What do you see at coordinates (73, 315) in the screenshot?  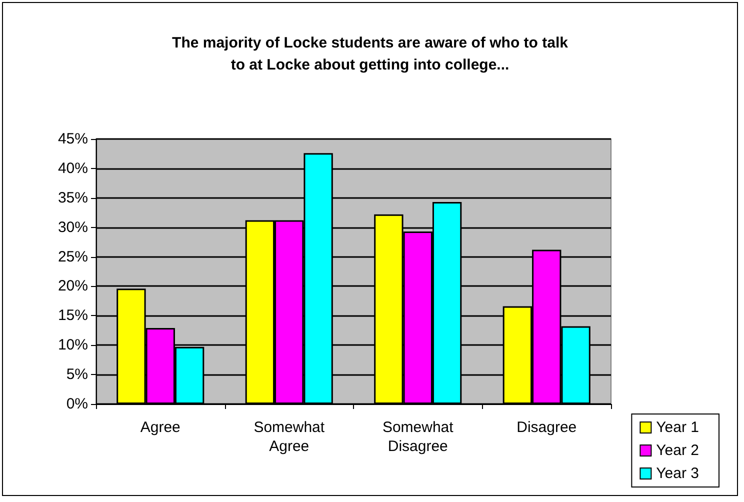 I see `y-tick-label: 15%` at bounding box center [73, 315].